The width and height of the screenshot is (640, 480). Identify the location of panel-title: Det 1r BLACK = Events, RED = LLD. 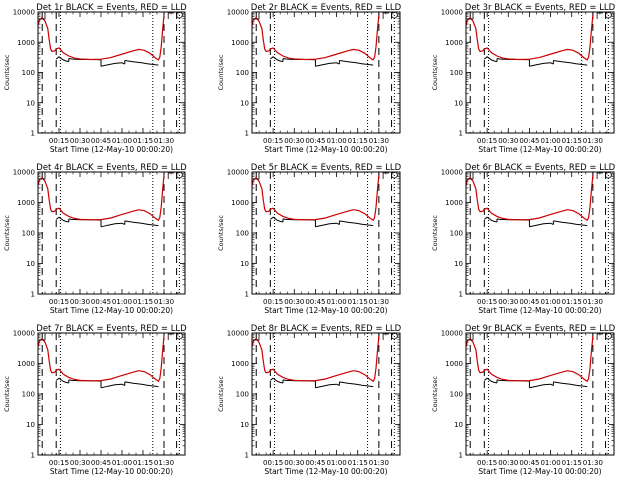
(111, 8).